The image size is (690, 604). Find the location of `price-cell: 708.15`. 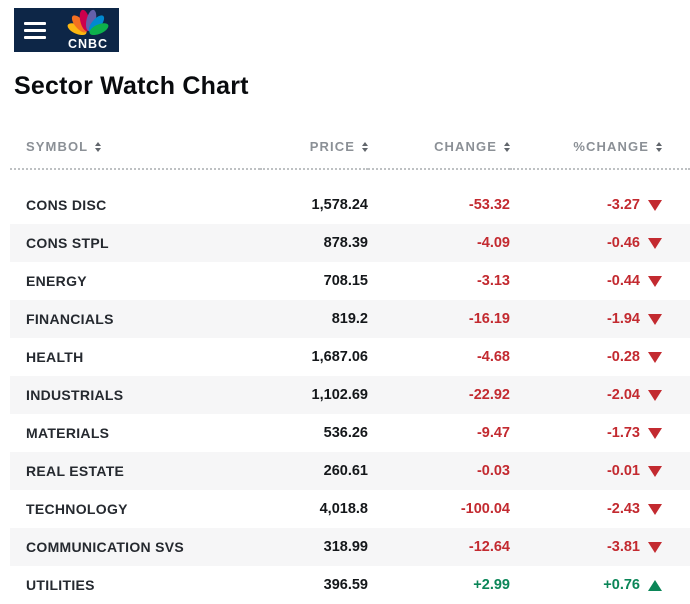

price-cell: 708.15 is located at coordinates (345, 281).